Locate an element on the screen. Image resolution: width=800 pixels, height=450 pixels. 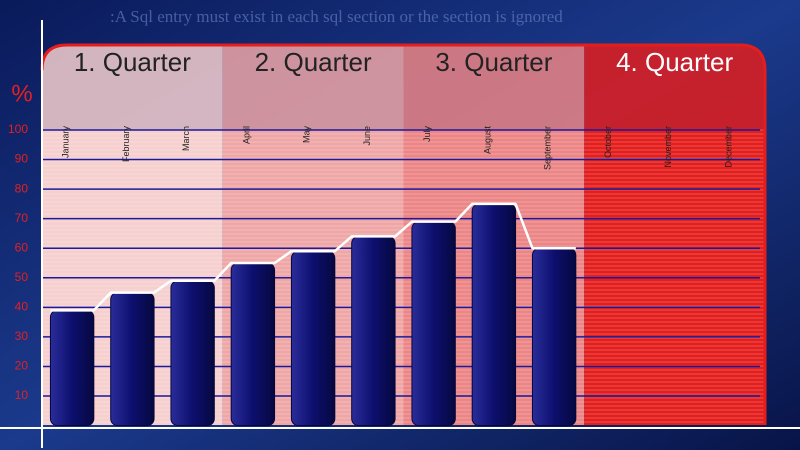
x-tick-label: March is located at coordinates (186, 138).